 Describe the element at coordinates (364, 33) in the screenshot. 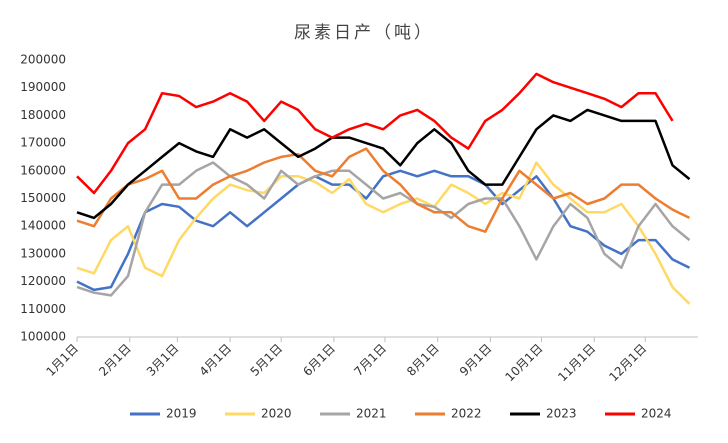

I see `chart-title: 尿素日产（吨）` at that location.